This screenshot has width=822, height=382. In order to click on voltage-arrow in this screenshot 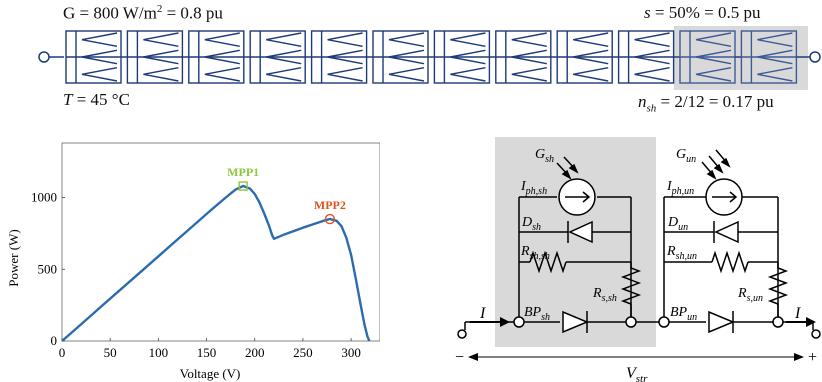, I will do `click(636, 357)`.